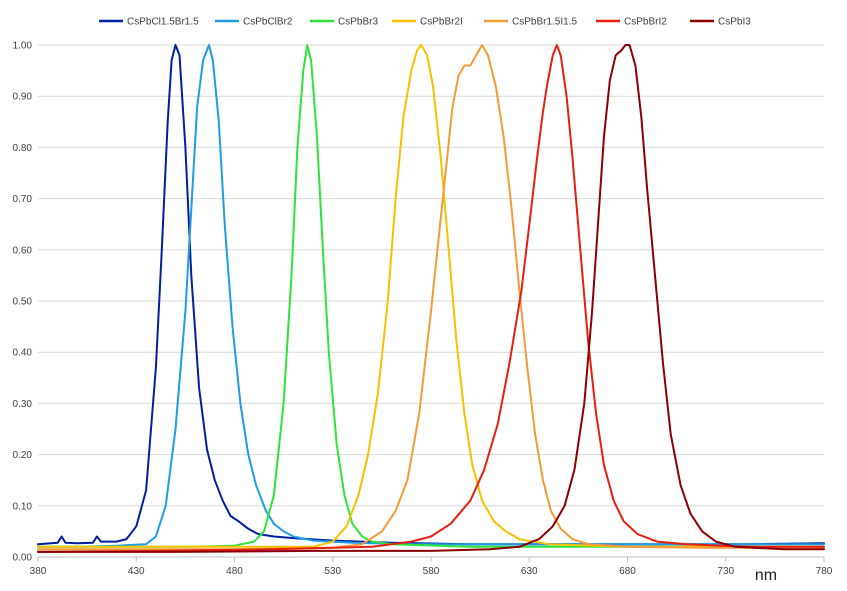  I want to click on legend-label: CsPbBr2I, so click(441, 22).